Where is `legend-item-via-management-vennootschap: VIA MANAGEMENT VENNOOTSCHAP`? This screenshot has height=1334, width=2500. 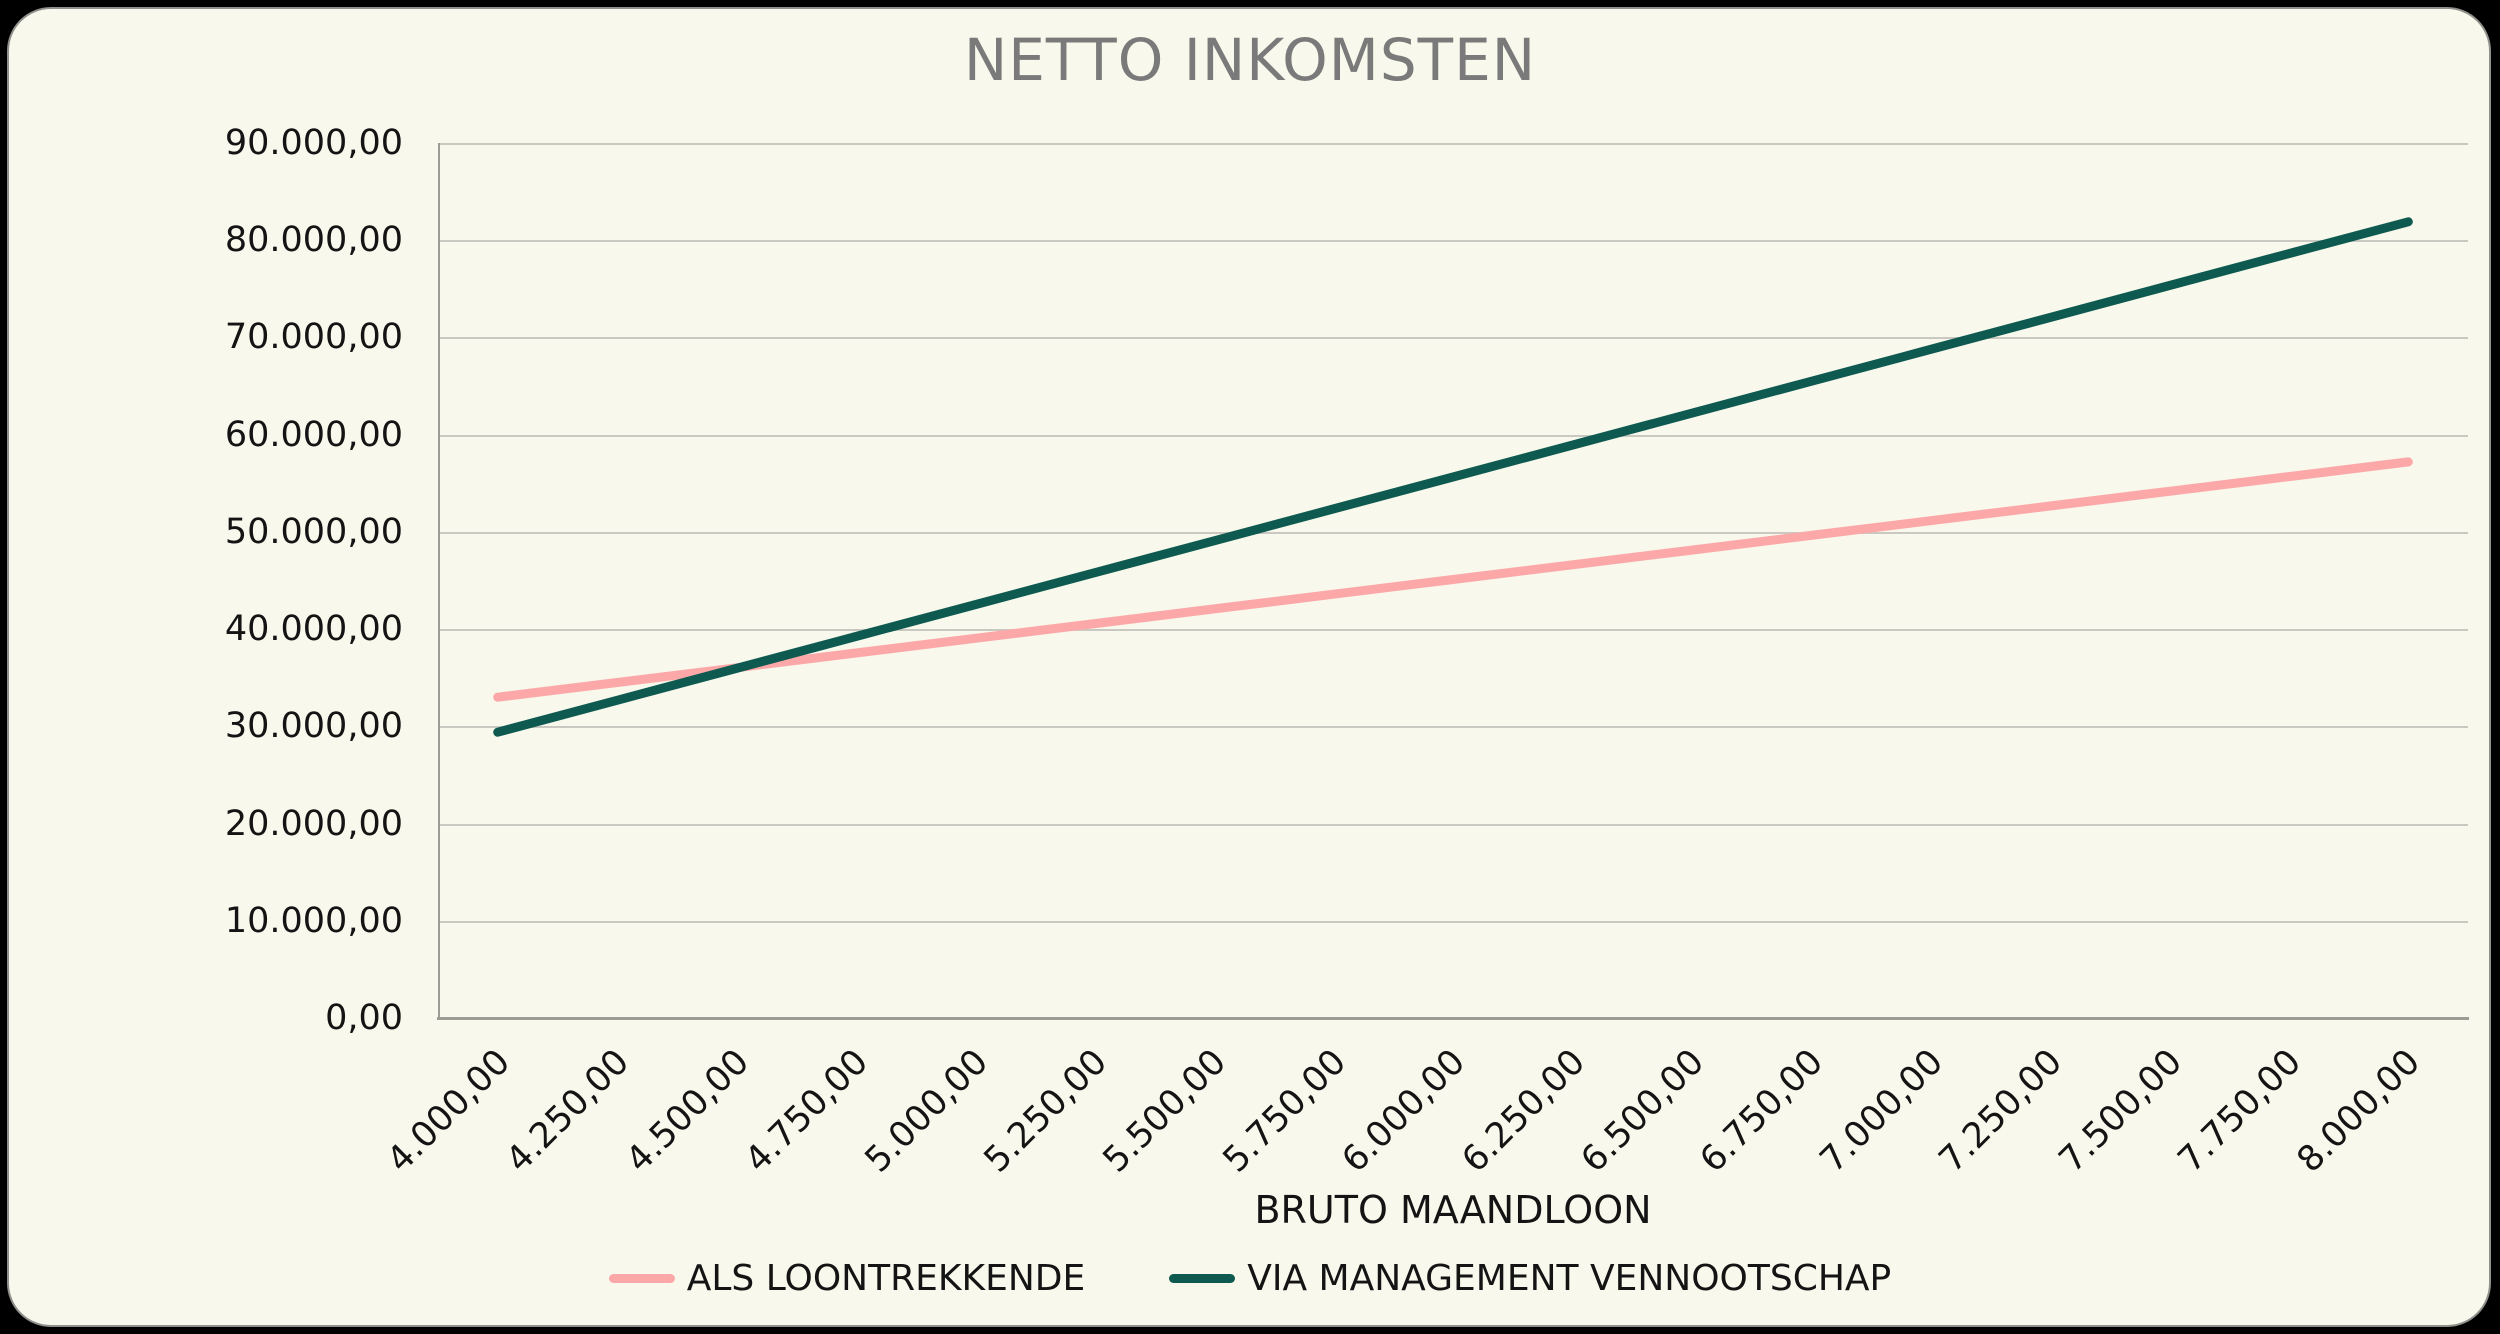 legend-item-via-management-vennootschap: VIA MANAGEMENT VENNOOTSCHAP is located at coordinates (1530, 1278).